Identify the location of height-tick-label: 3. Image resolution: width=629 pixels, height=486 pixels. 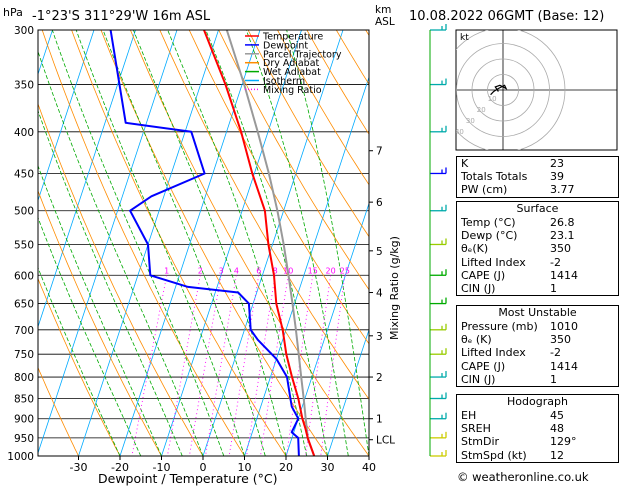
(379, 337).